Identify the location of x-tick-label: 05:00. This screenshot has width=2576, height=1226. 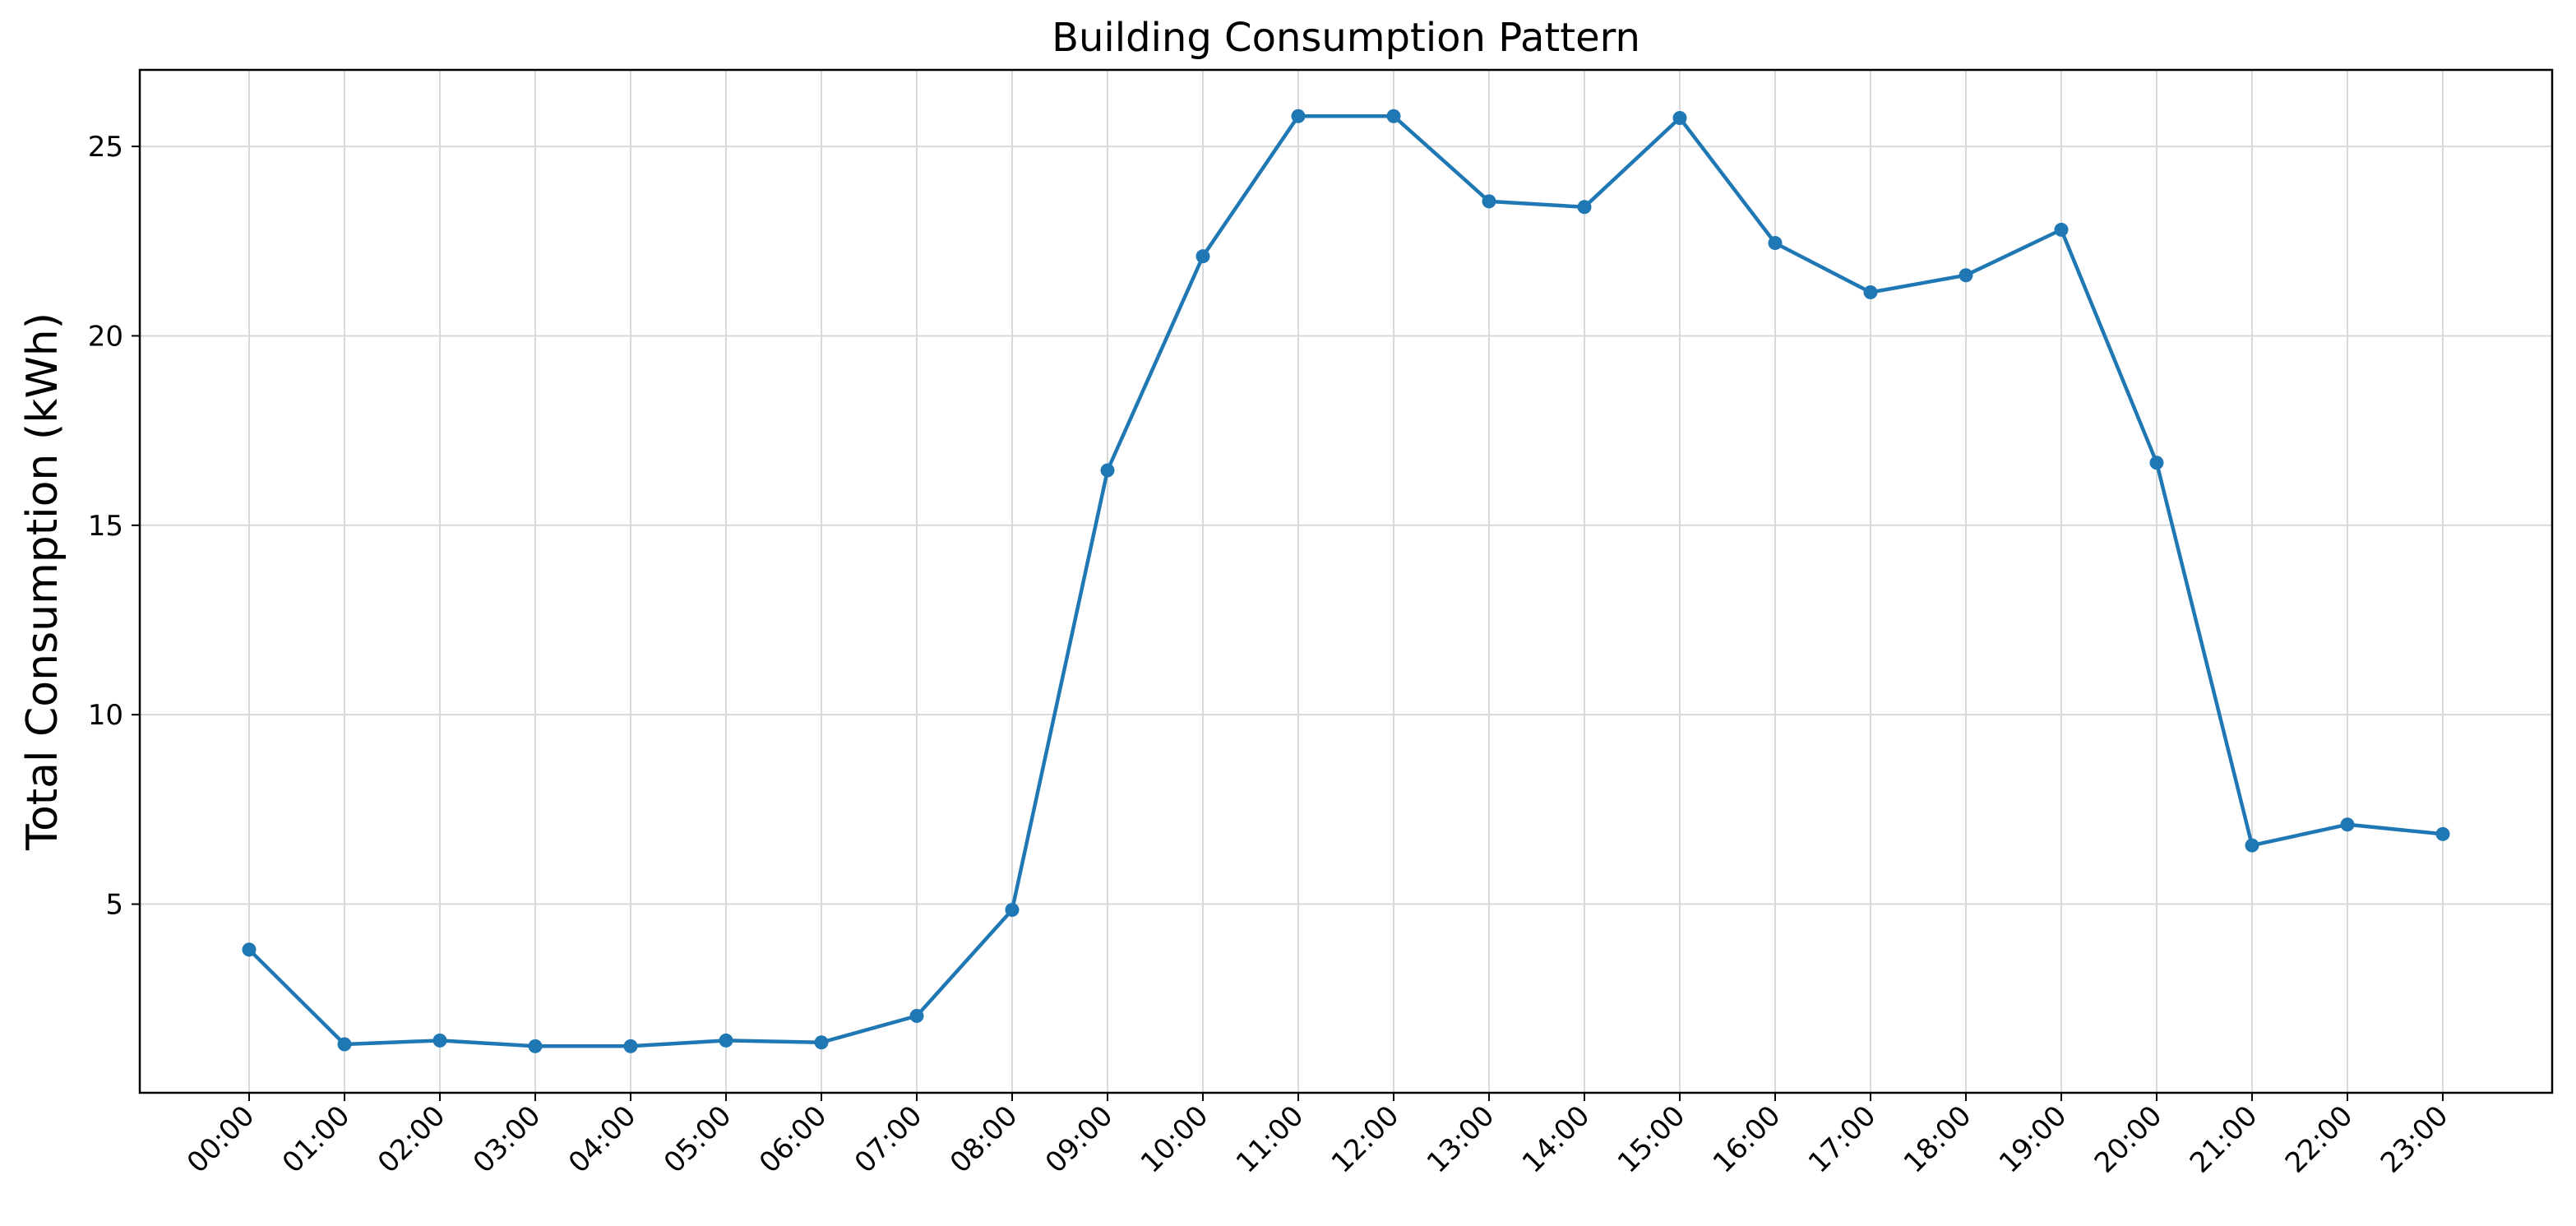
(698, 1139).